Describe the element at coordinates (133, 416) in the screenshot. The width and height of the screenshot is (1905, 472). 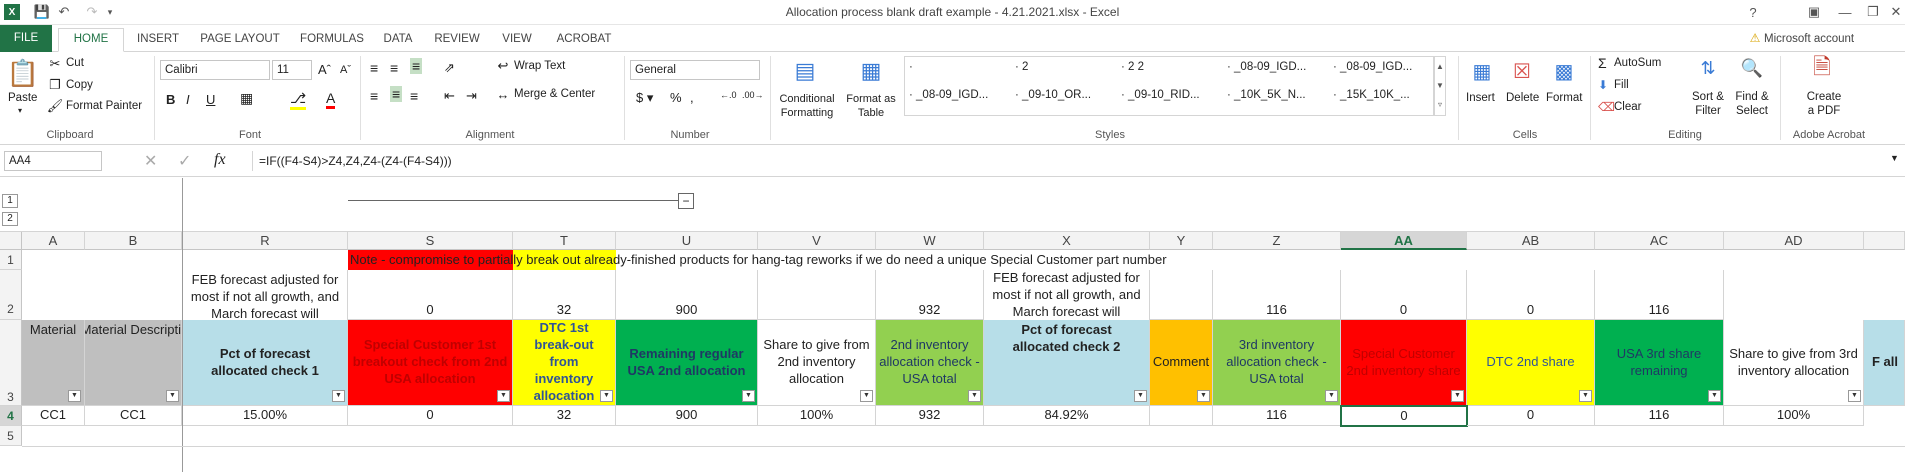
I see `cell-b4: CC1` at that location.